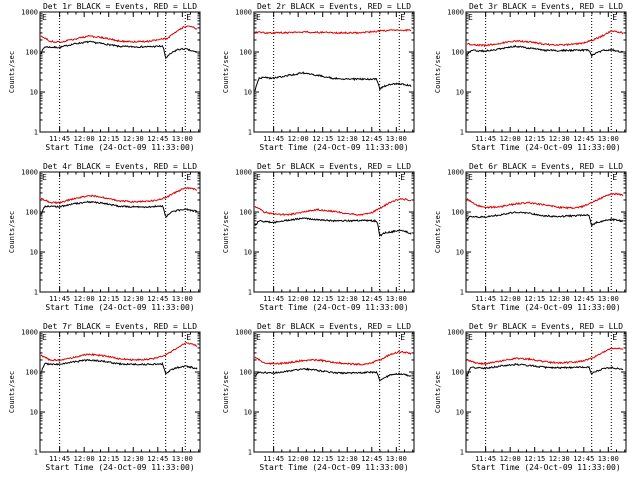  Describe the element at coordinates (546, 326) in the screenshot. I see `chart-title: Det 9r BLACK = Events, RED = LLD` at that location.